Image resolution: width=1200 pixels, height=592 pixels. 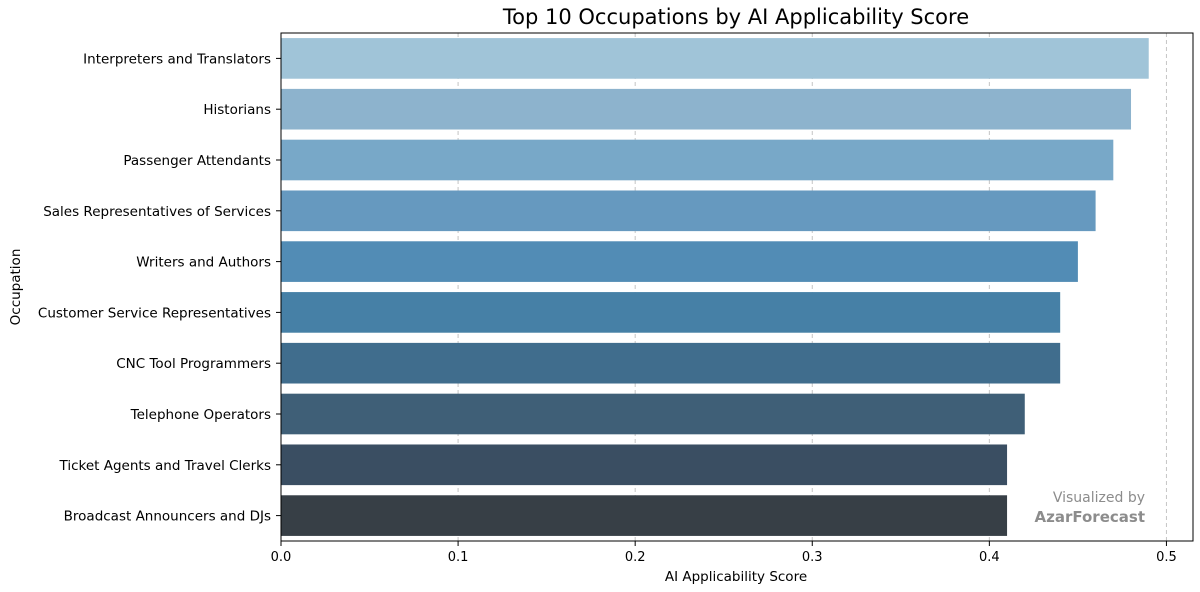 What do you see at coordinates (167, 517) in the screenshot?
I see `y-tick-label: Broadcast Announcers and DJs` at bounding box center [167, 517].